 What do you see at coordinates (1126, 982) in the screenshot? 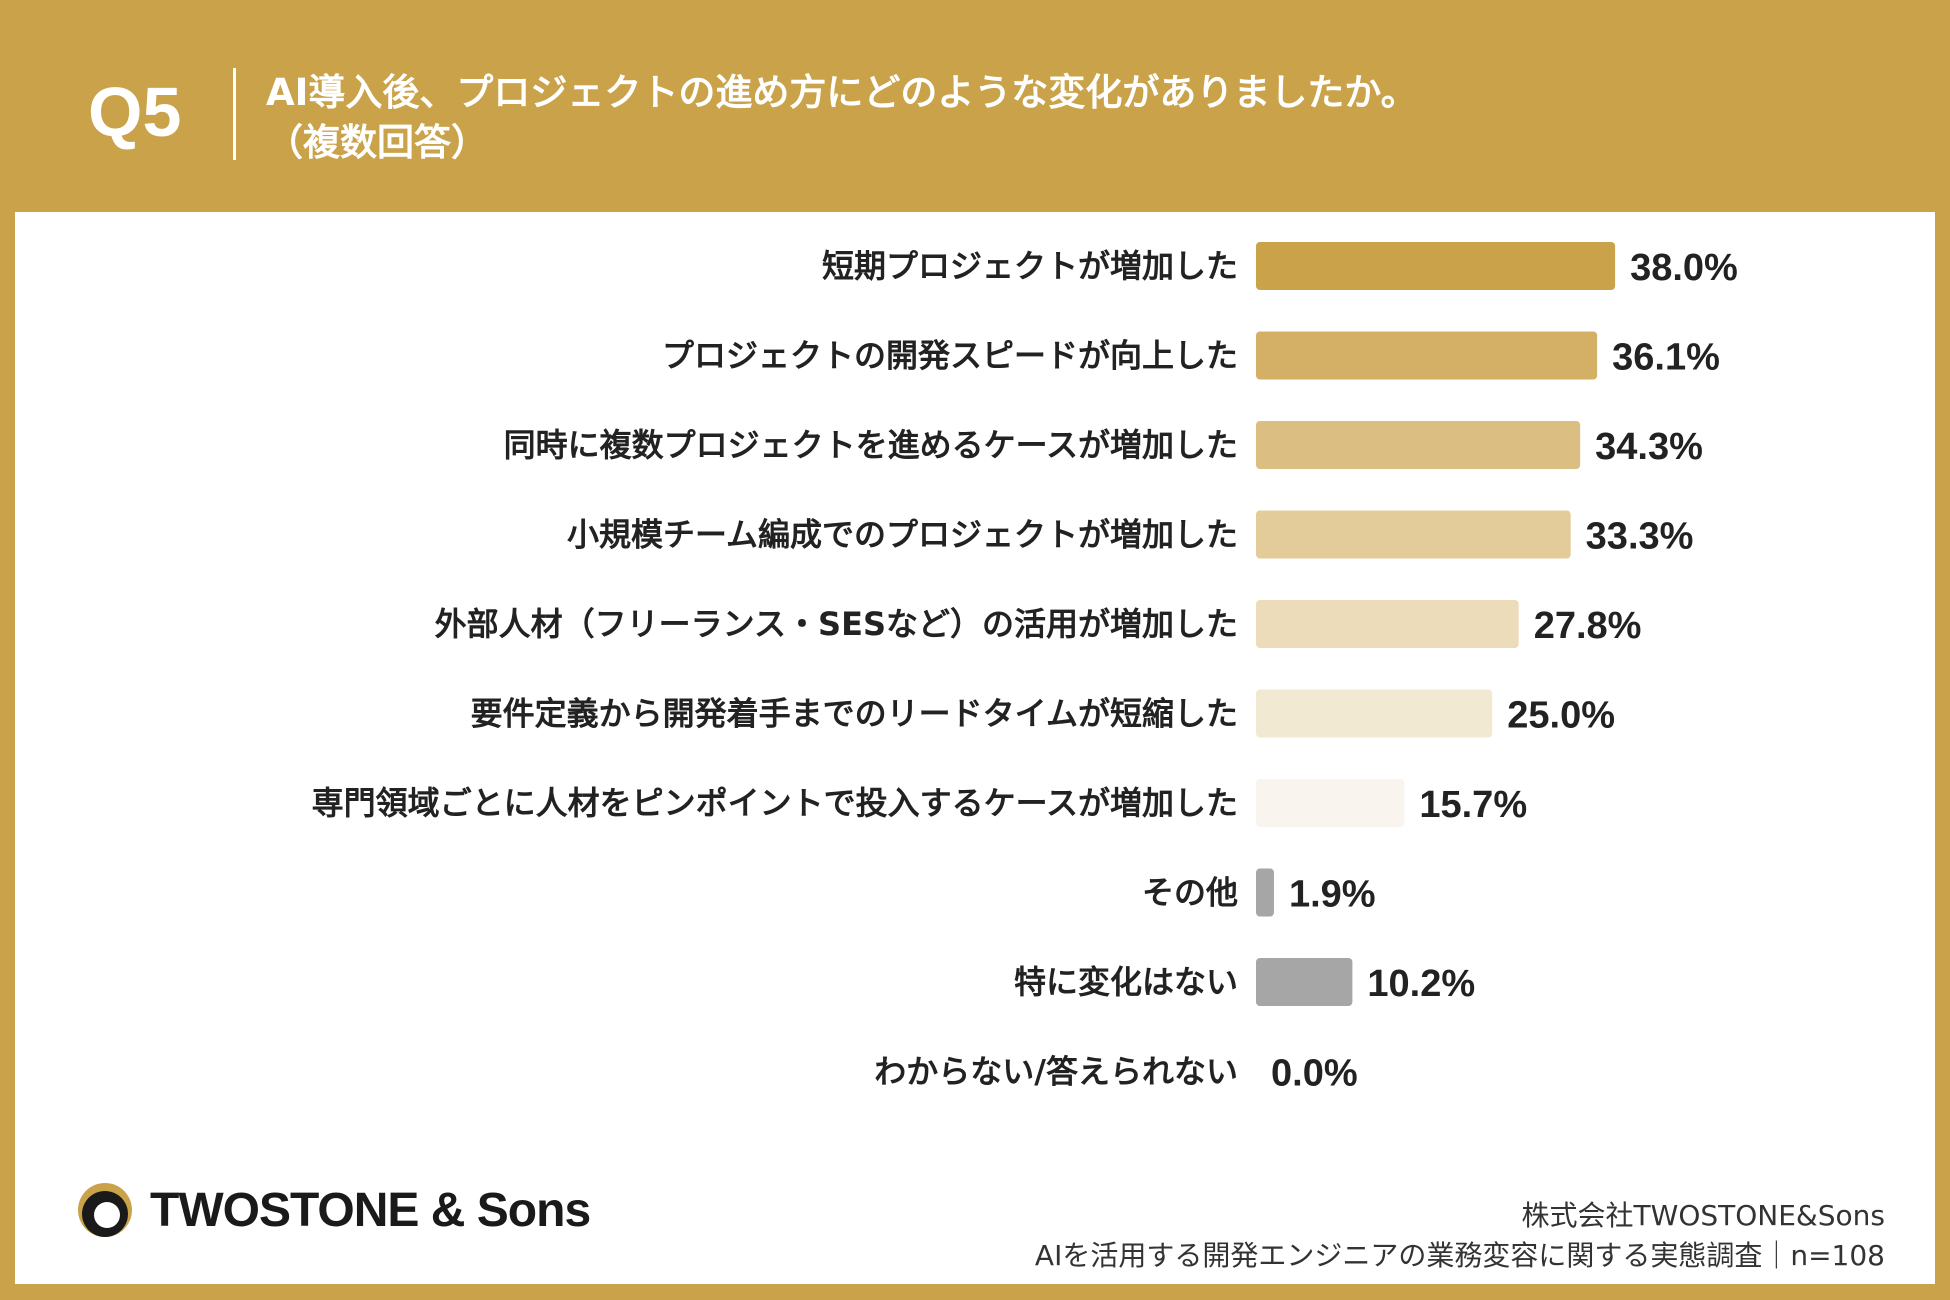
I see `bar-label: 特に変化はない` at bounding box center [1126, 982].